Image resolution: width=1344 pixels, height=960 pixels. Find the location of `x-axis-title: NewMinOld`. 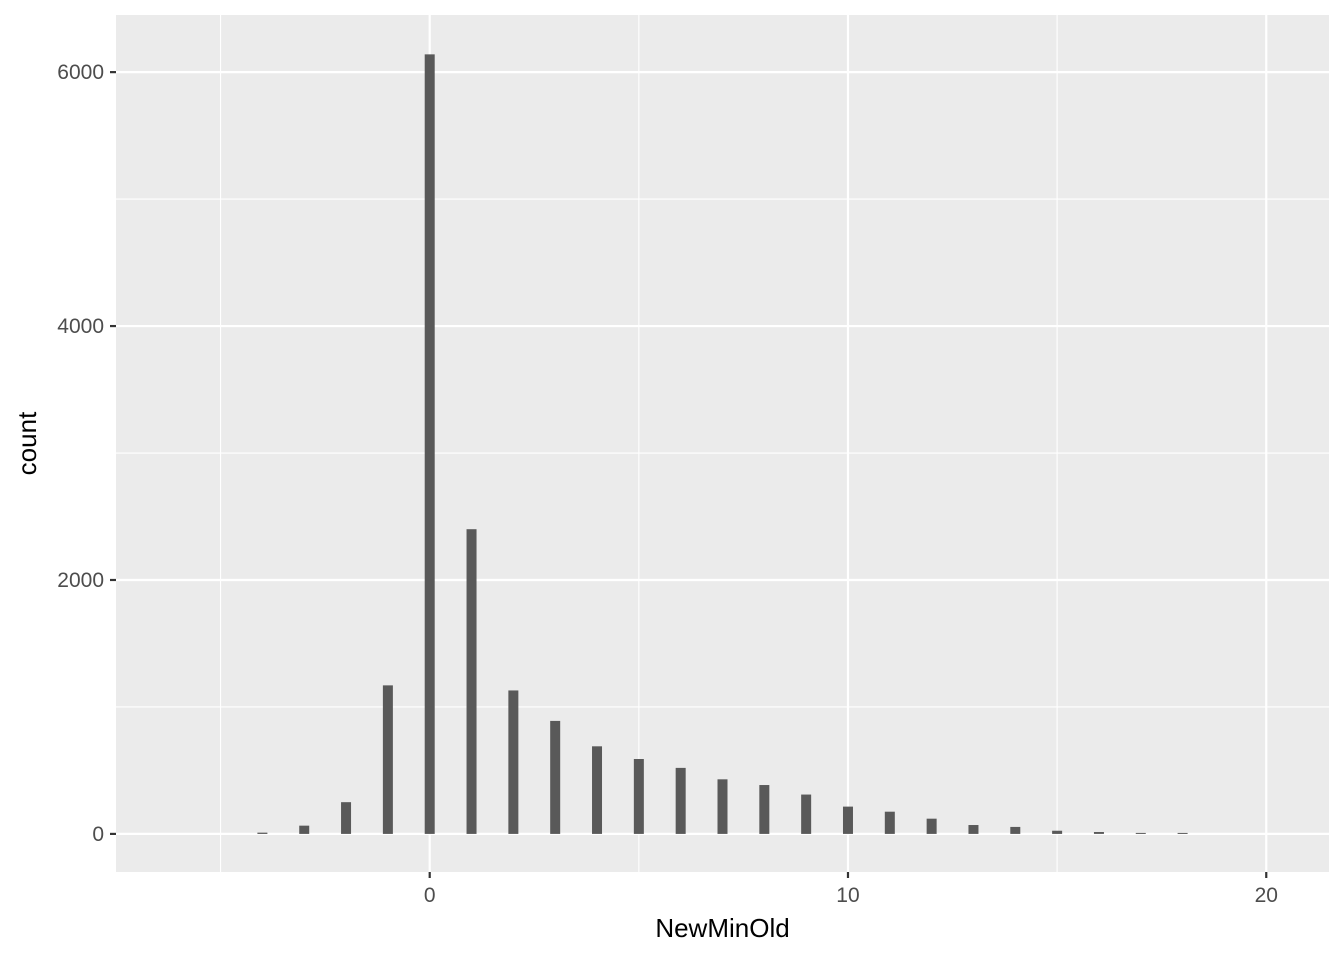

x-axis-title: NewMinOld is located at coordinates (722, 928).